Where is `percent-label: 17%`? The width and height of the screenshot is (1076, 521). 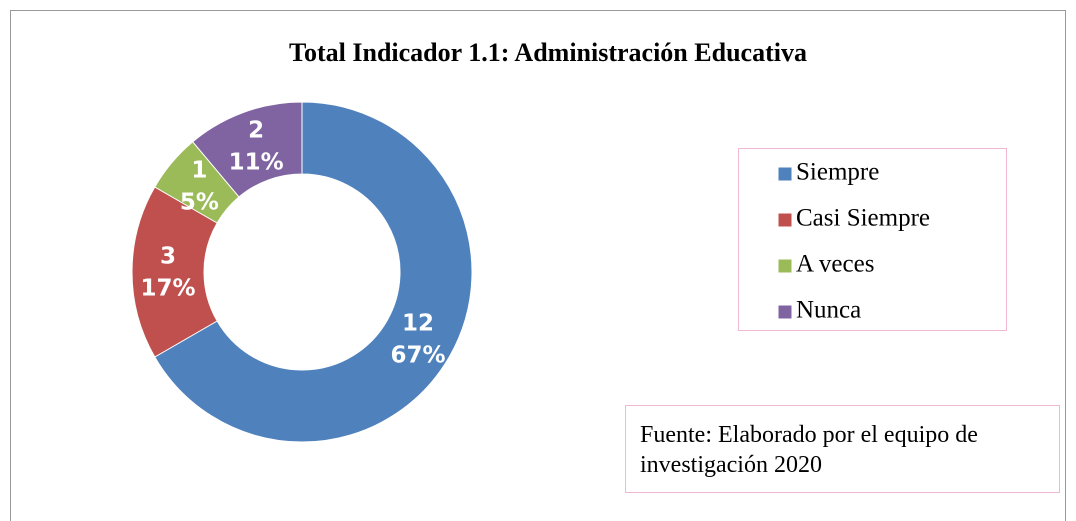 percent-label: 17% is located at coordinates (167, 289).